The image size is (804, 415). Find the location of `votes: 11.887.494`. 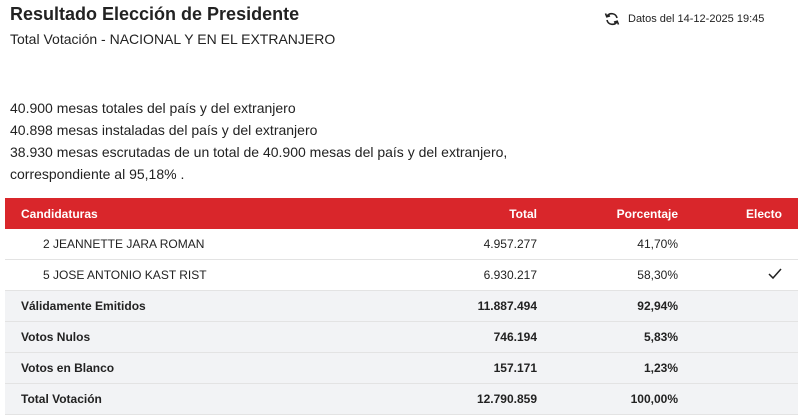

votes: 11.887.494 is located at coordinates (476, 306).